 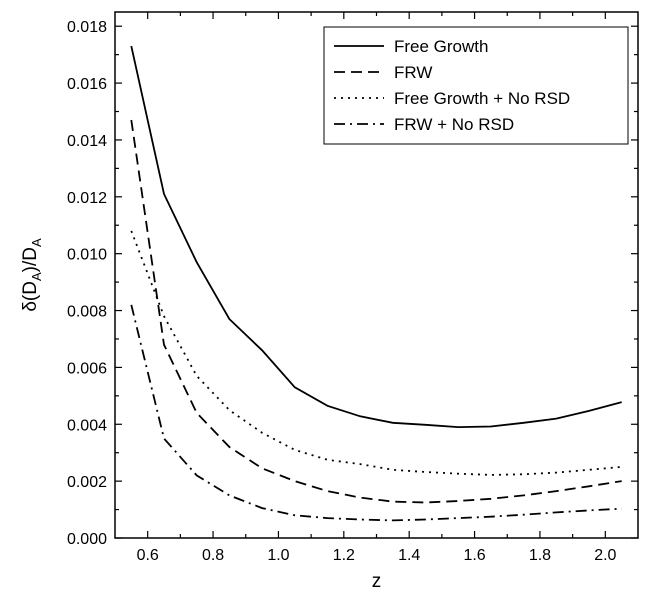 I want to click on x-tick-label: 0.6, so click(x=148, y=555).